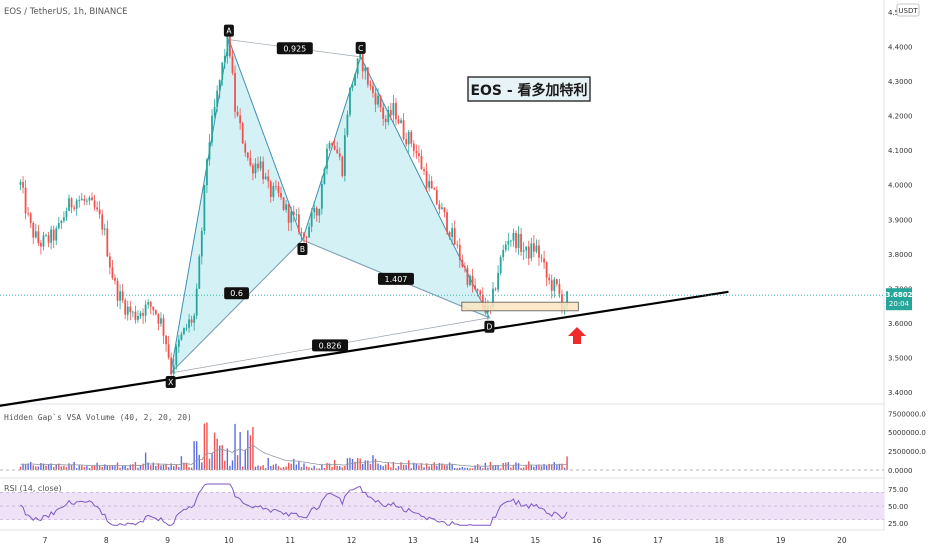 The image size is (932, 550). I want to click on price-tick: 3.4000, so click(900, 393).